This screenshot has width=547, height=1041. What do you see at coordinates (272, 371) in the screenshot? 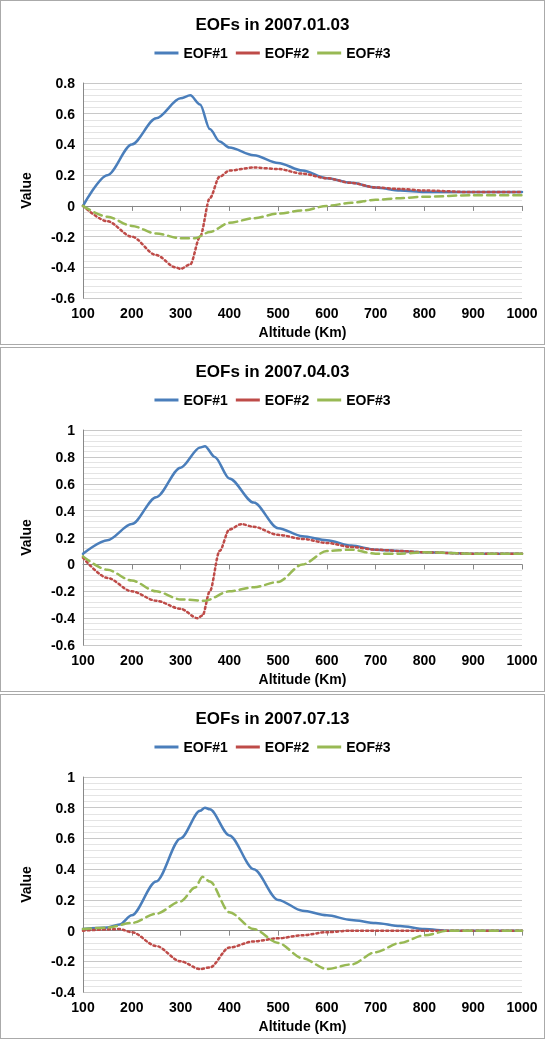
I see `chart-title: EOFs in 2007.04.03` at bounding box center [272, 371].